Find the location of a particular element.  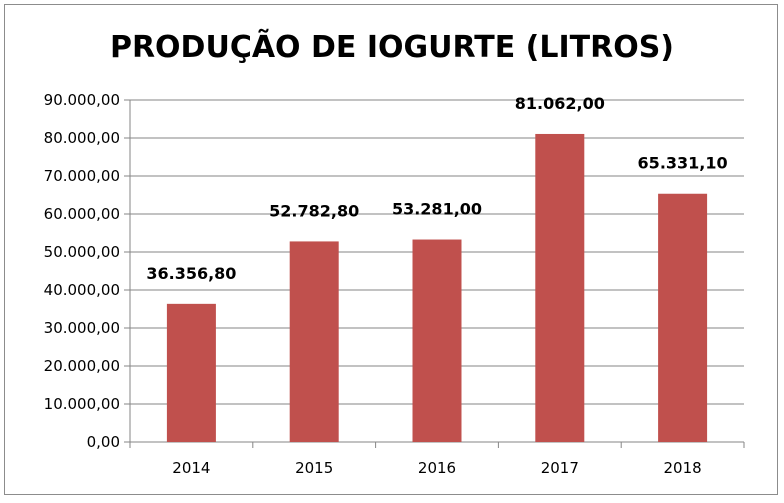

bar-2014 is located at coordinates (191, 372).